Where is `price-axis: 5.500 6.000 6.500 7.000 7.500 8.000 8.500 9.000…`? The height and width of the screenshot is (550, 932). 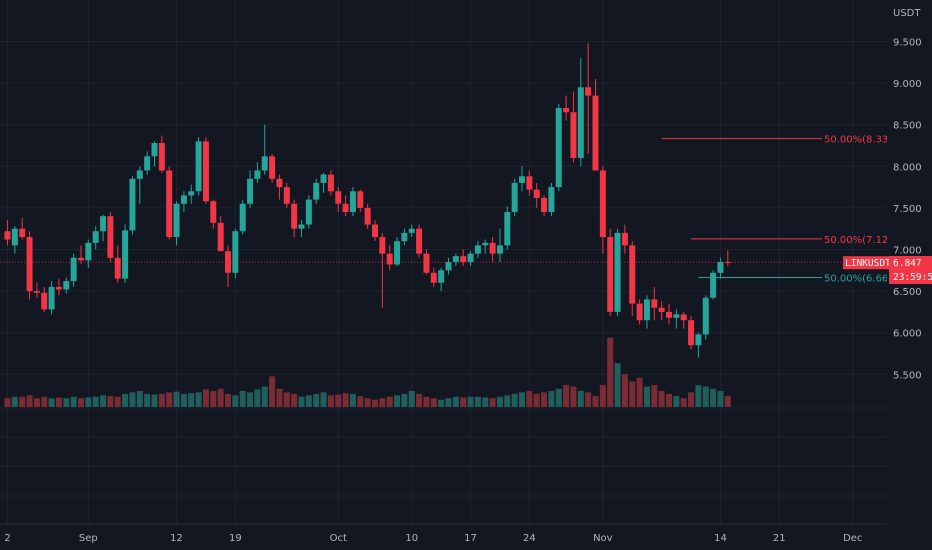 price-axis: 5.500 6.000 6.500 7.000 7.500 8.000 8.500 9.000… is located at coordinates (907, 210).